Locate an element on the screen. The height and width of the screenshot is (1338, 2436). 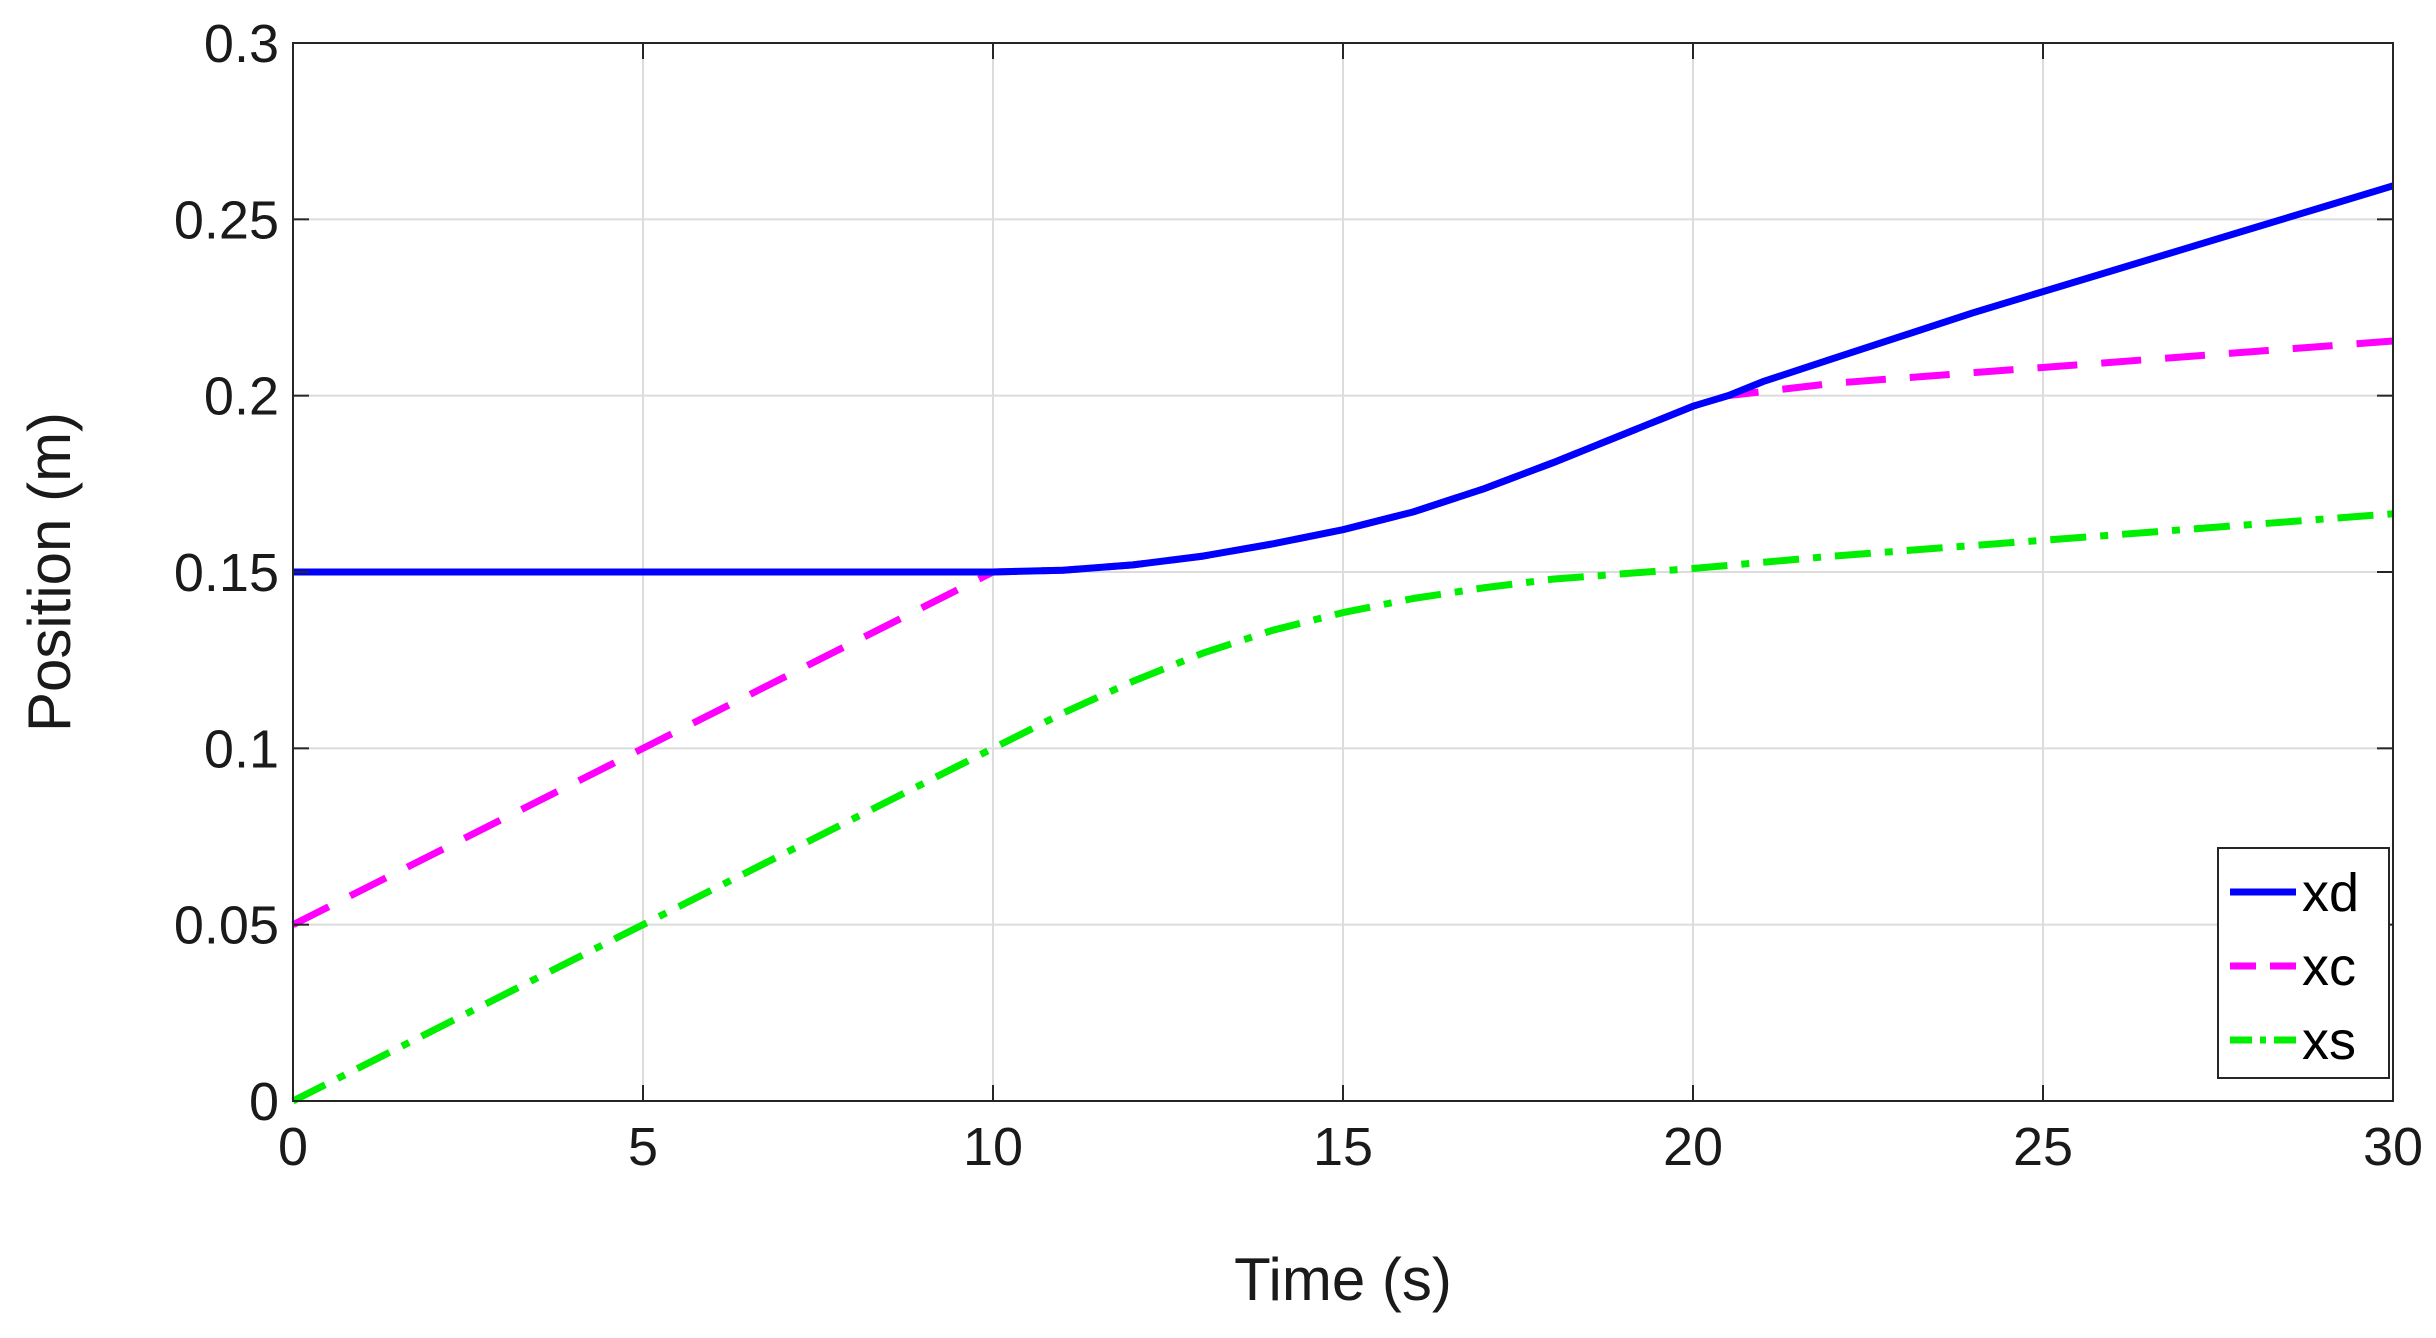
legend-label-xc: xc is located at coordinates (2329, 967).